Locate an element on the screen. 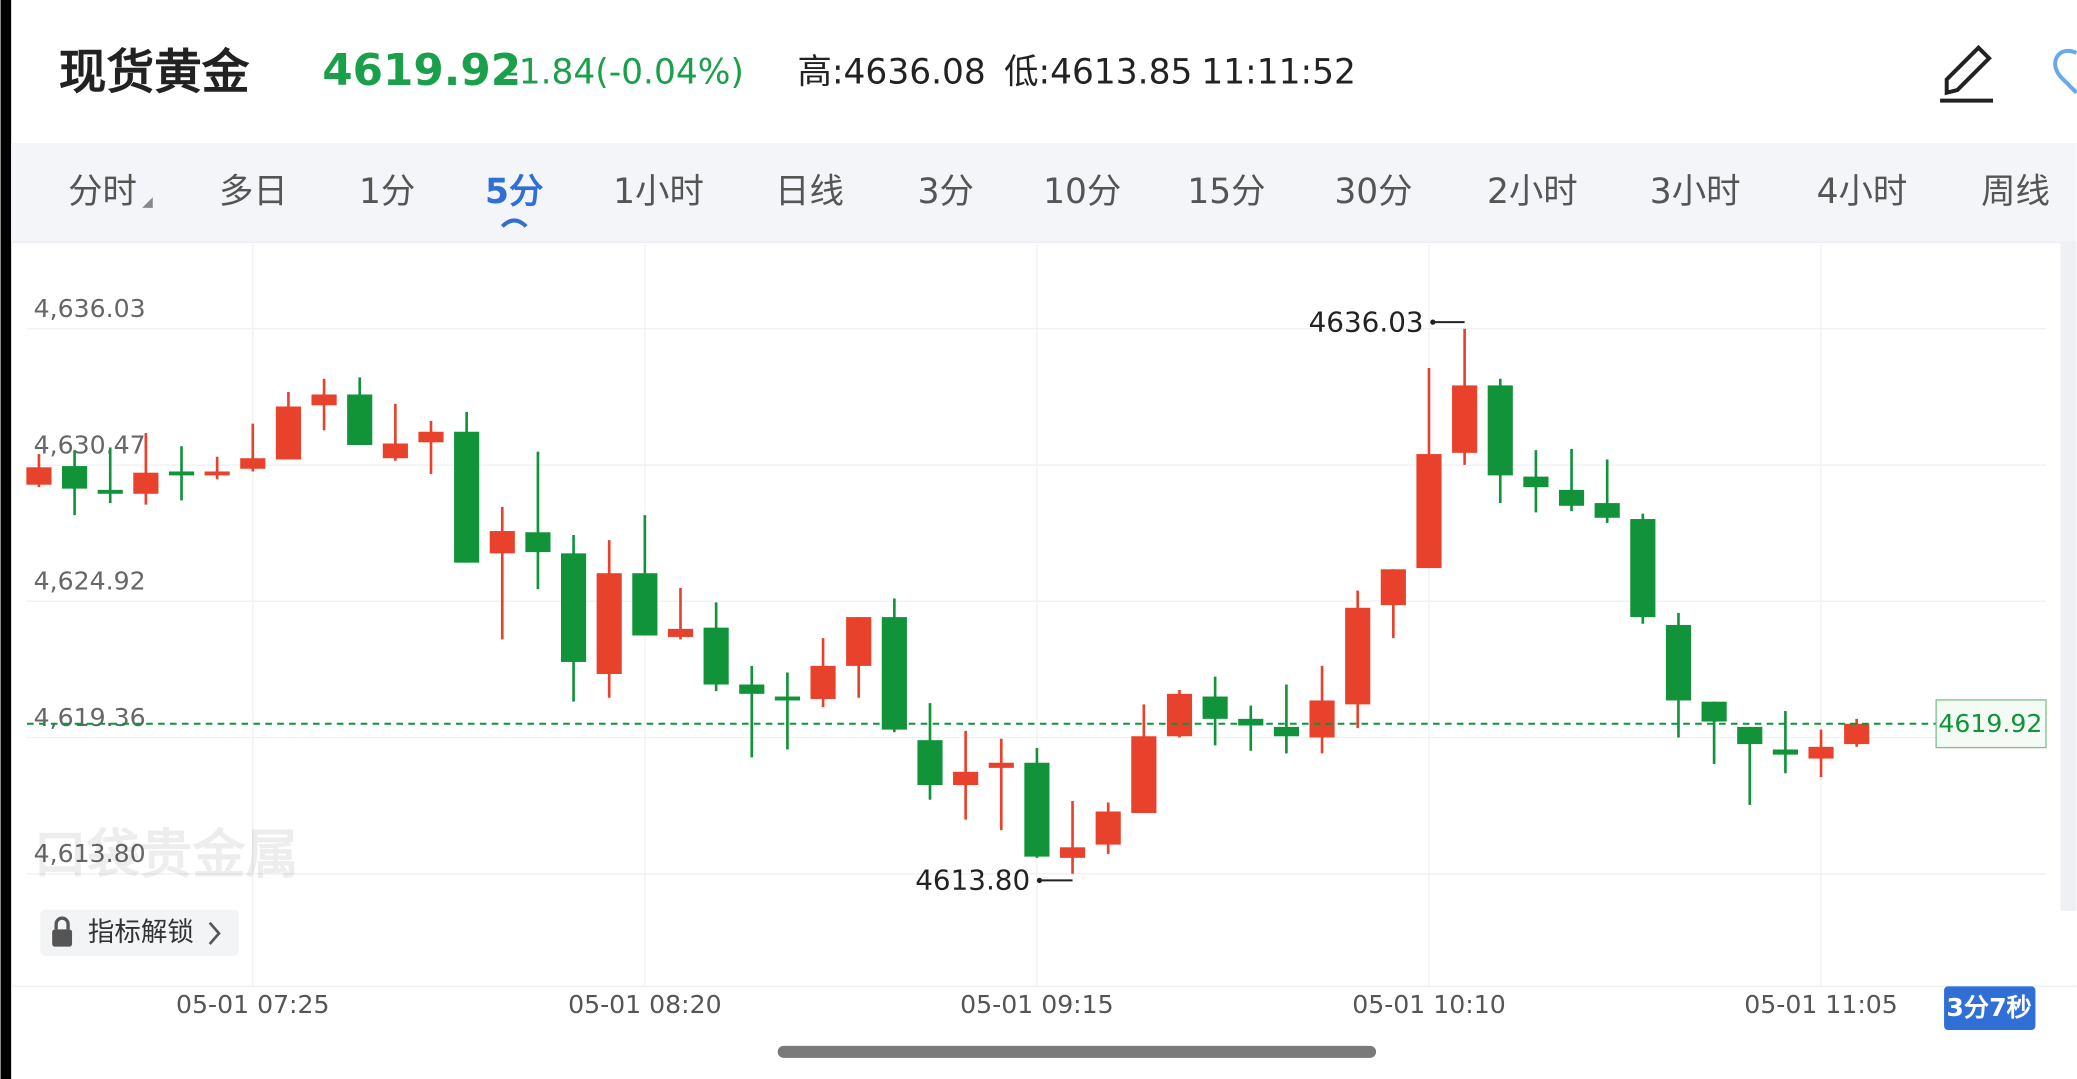 Image resolution: width=2077 pixels, height=1079 pixels. active-indicator is located at coordinates (514, 223).